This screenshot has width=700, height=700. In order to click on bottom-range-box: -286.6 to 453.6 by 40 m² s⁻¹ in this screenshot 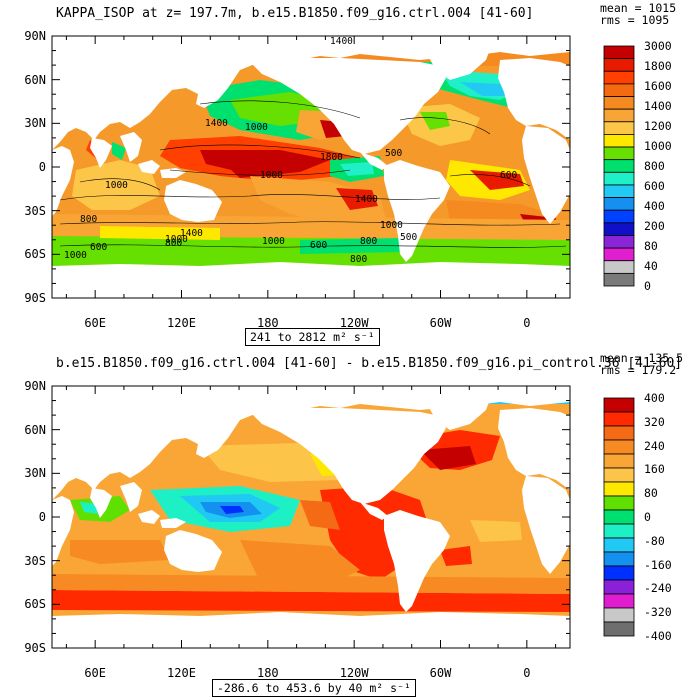, I will do `click(314, 688)`.